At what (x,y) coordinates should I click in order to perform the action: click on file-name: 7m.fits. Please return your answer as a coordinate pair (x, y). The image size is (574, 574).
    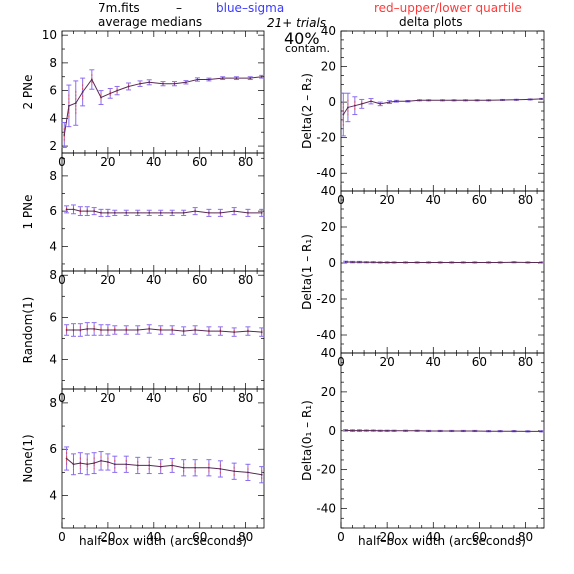
    Looking at the image, I should click on (119, 8).